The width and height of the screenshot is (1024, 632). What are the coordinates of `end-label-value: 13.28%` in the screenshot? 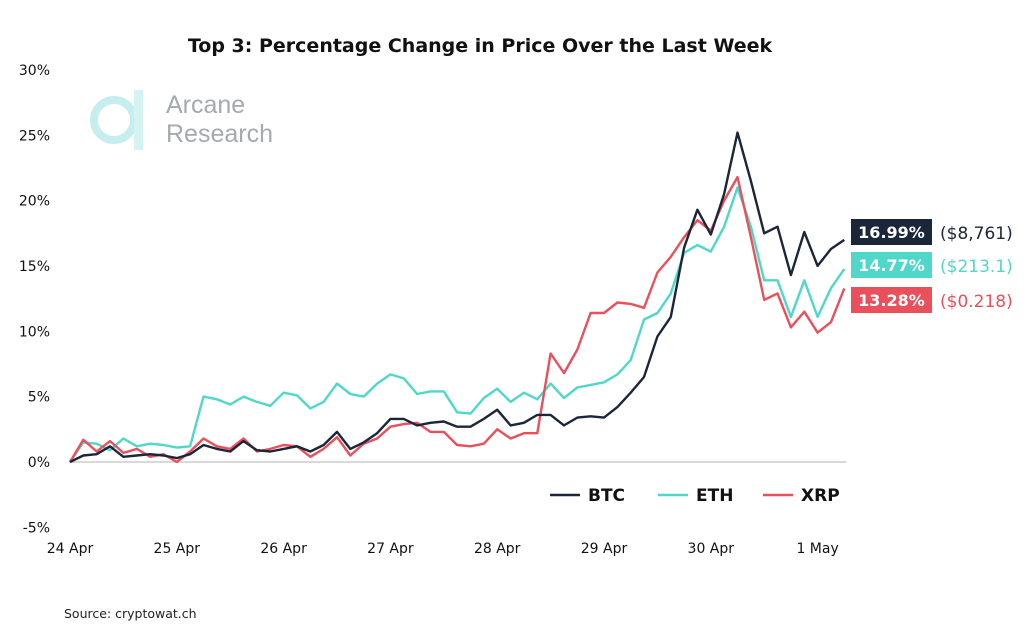 It's located at (891, 300).